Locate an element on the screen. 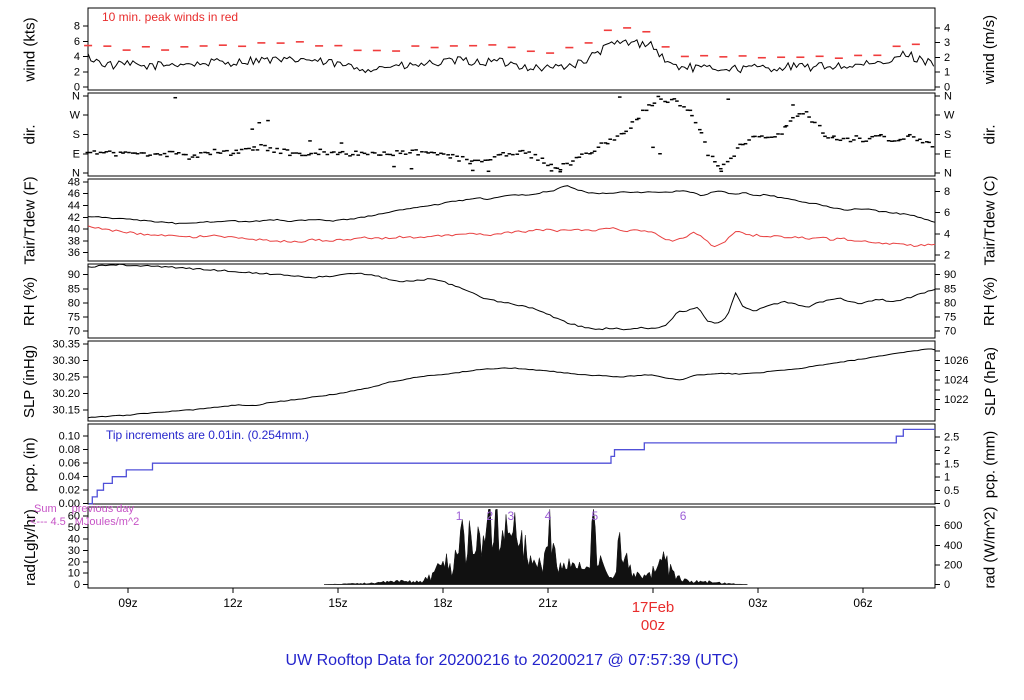 This screenshot has height=700, width=1024. svg-text: 18z is located at coordinates (442, 603).